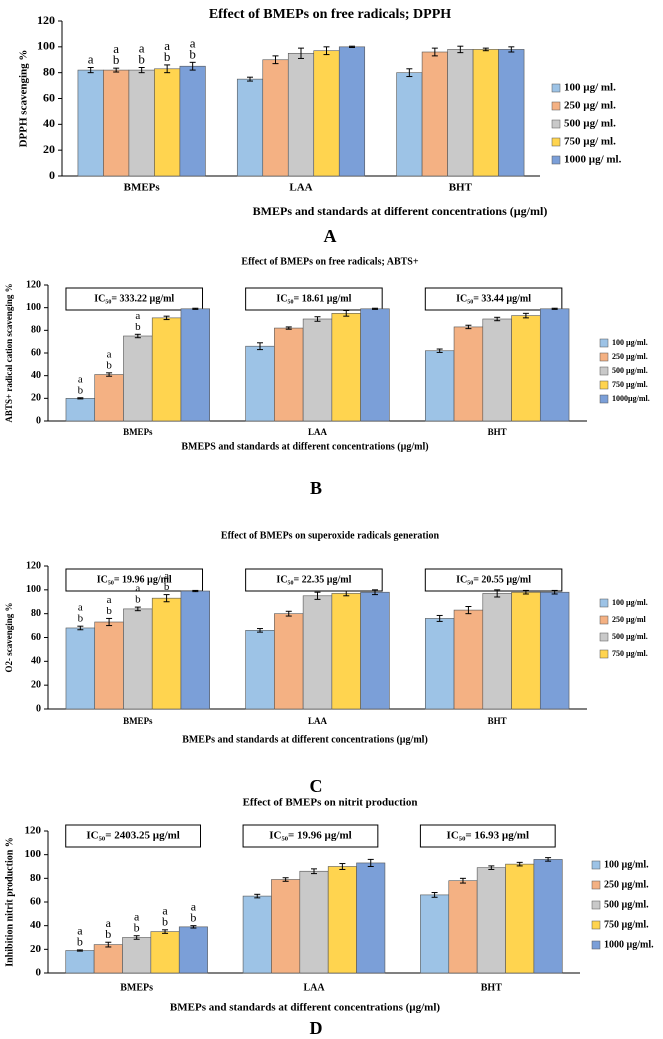  What do you see at coordinates (9, 352) in the screenshot?
I see `y-axis-label: ABTS+ radical cation scavenging %` at bounding box center [9, 352].